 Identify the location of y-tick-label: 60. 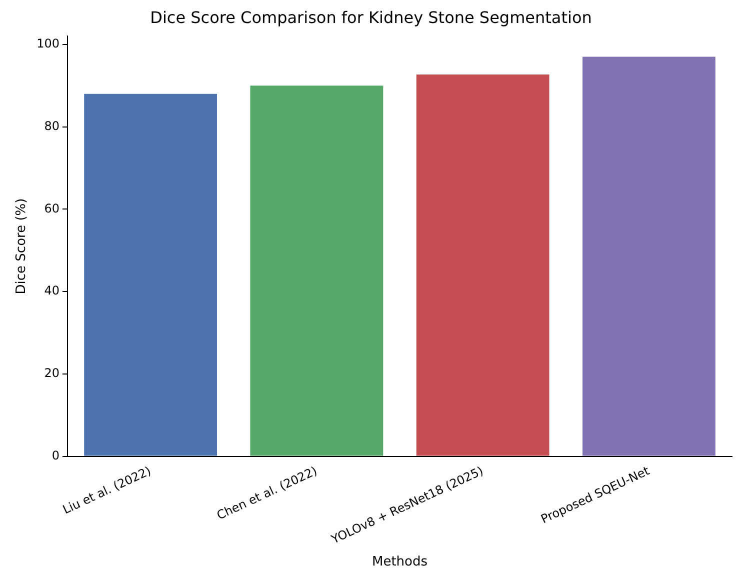
(52, 208).